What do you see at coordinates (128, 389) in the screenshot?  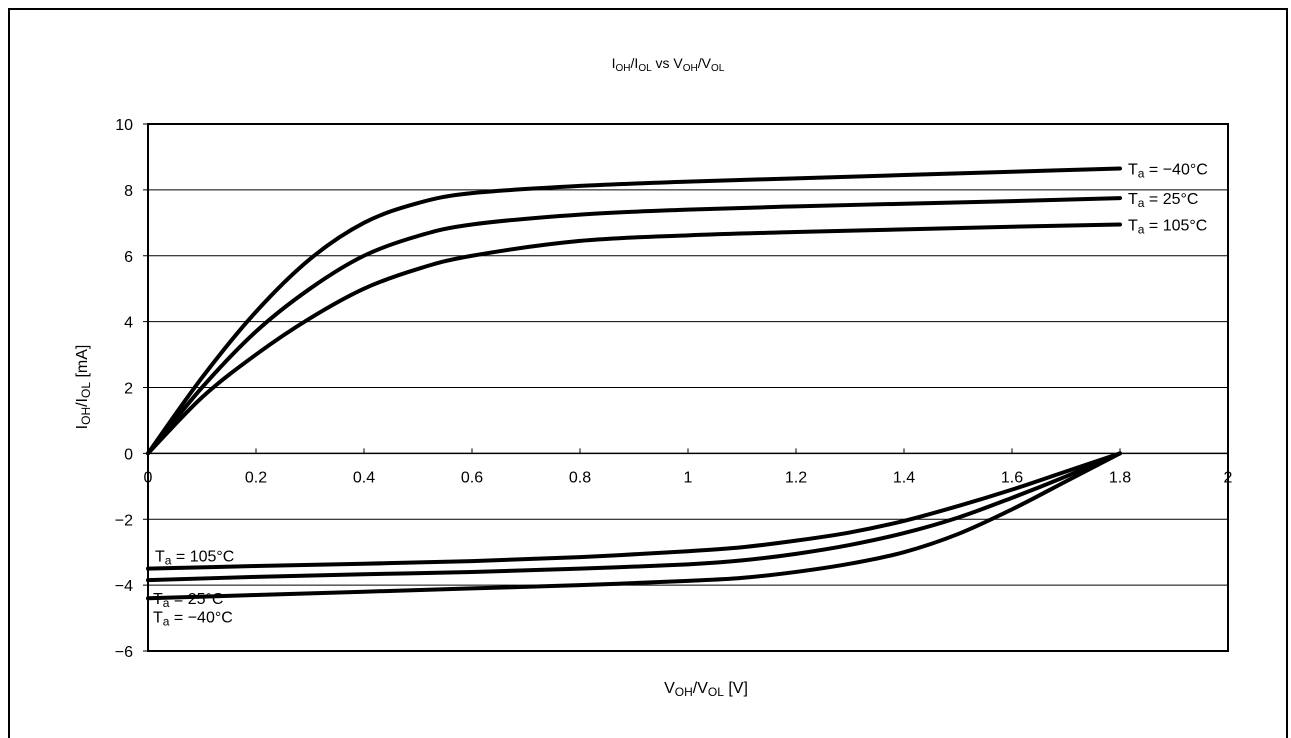 I see `y-tick-label: 2` at bounding box center [128, 389].